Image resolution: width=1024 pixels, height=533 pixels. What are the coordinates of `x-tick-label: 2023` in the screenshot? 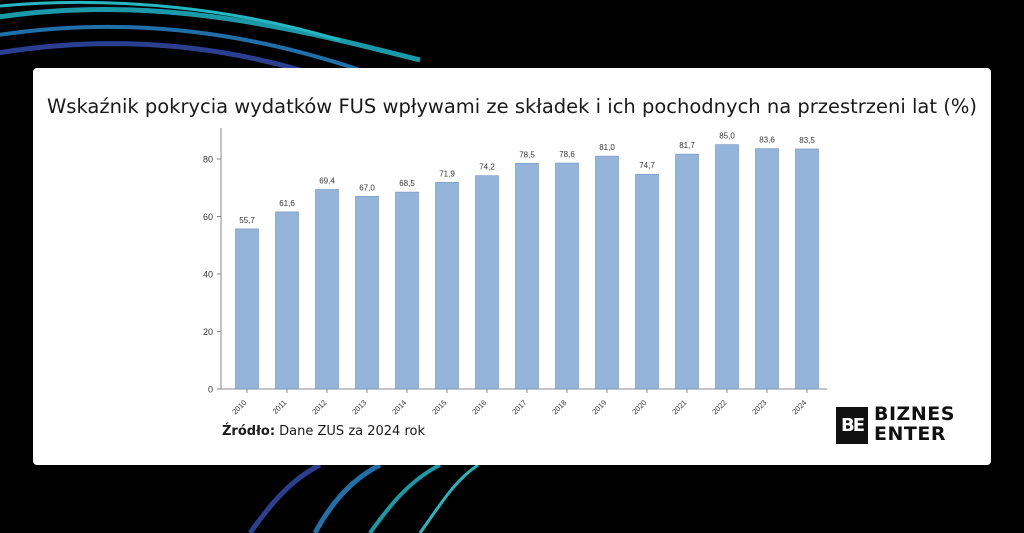 It's located at (759, 407).